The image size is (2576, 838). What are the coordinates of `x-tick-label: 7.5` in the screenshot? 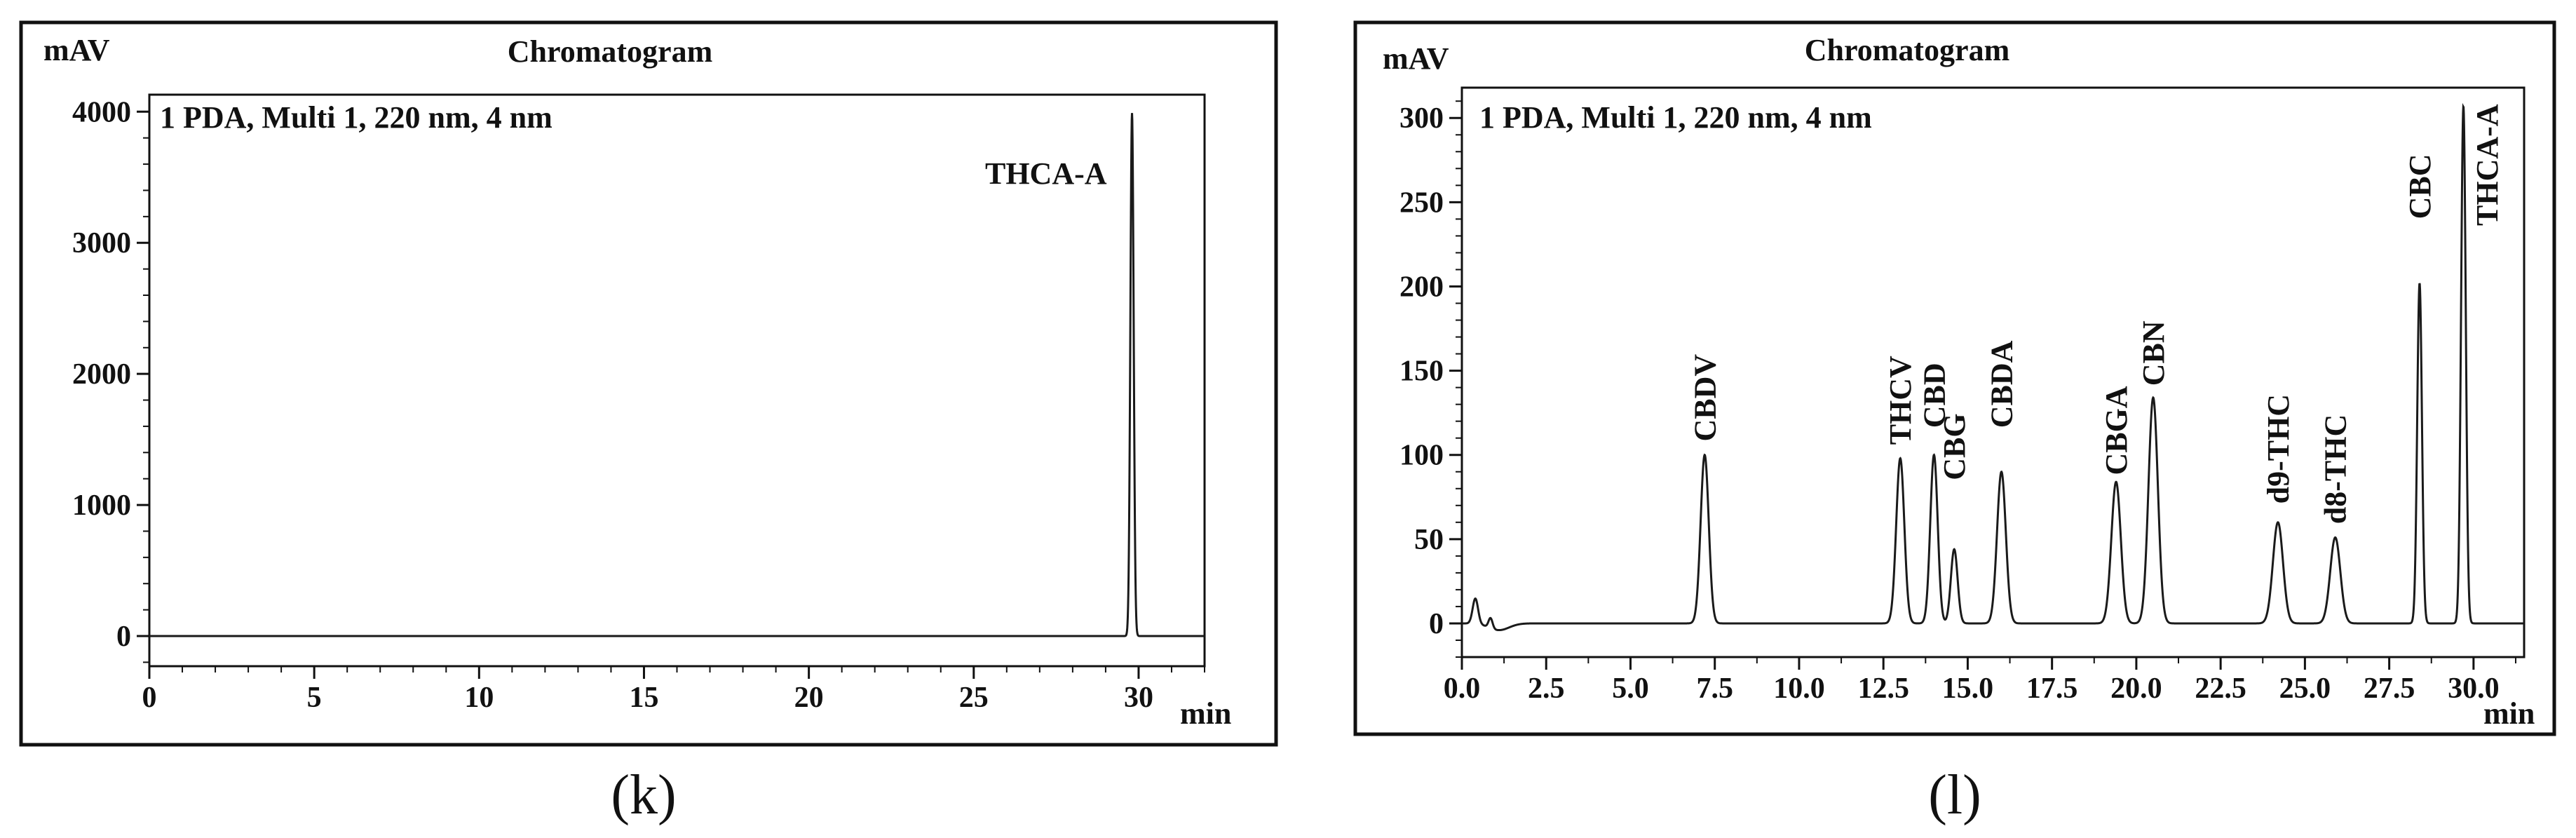 It's located at (1714, 689).